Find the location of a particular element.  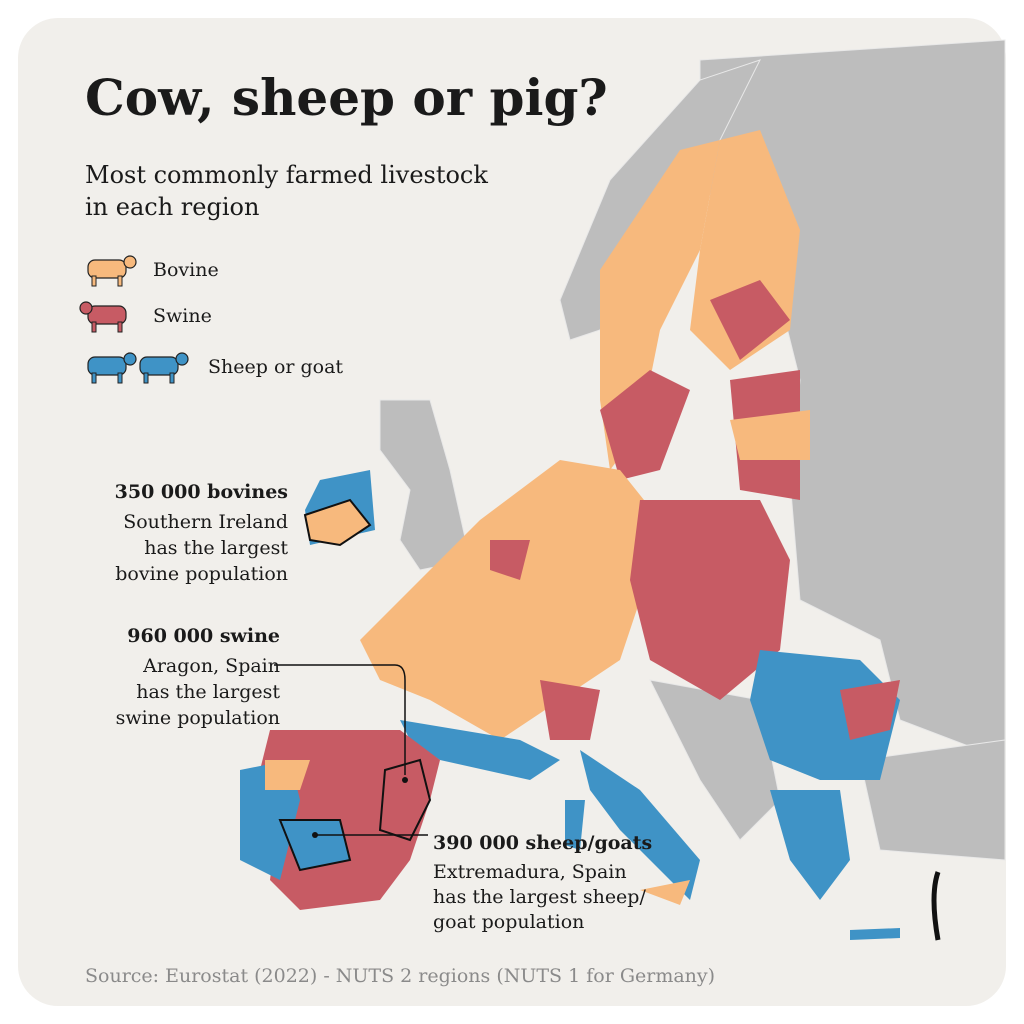

legend-label: Bovine is located at coordinates (186, 270).